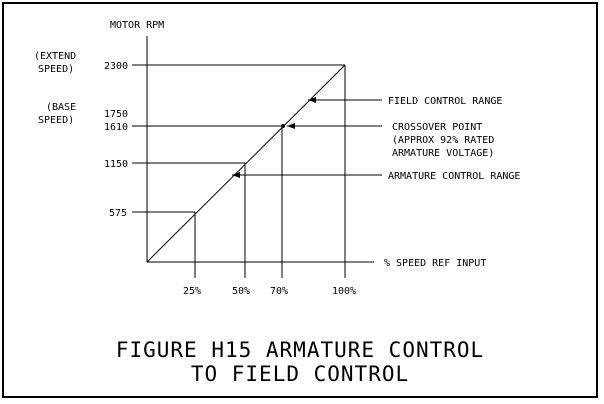 The height and width of the screenshot is (404, 604). Describe the element at coordinates (116, 66) in the screenshot. I see `y-tick-2300: 2300` at that location.